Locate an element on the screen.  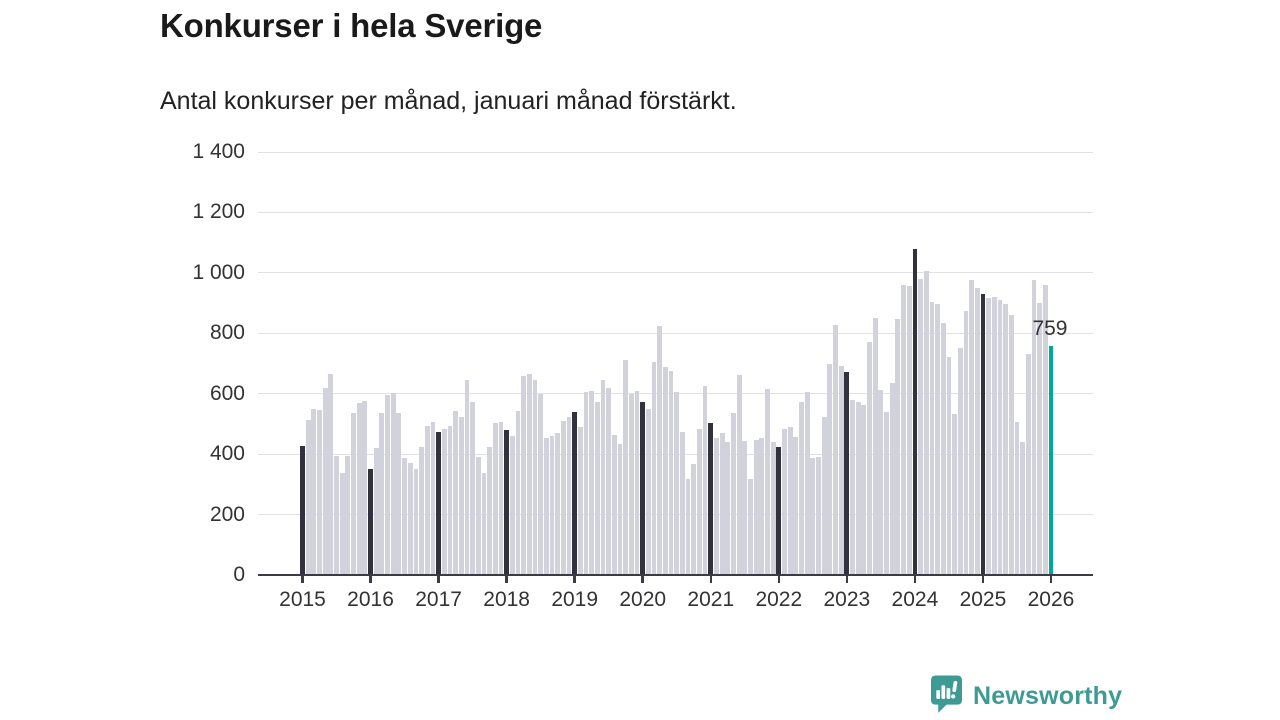
y-axis-label: 400 is located at coordinates (227, 454).